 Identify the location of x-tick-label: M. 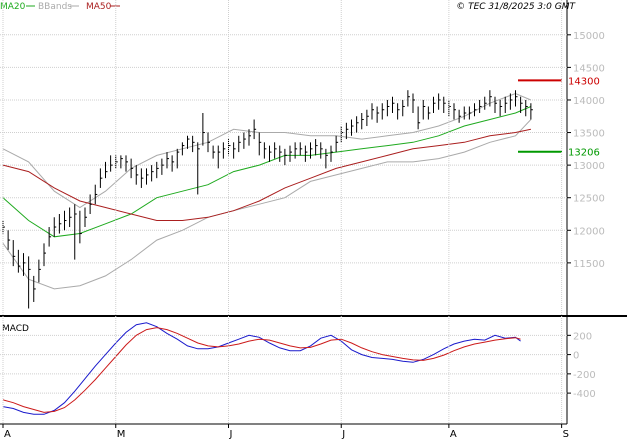
(121, 434).